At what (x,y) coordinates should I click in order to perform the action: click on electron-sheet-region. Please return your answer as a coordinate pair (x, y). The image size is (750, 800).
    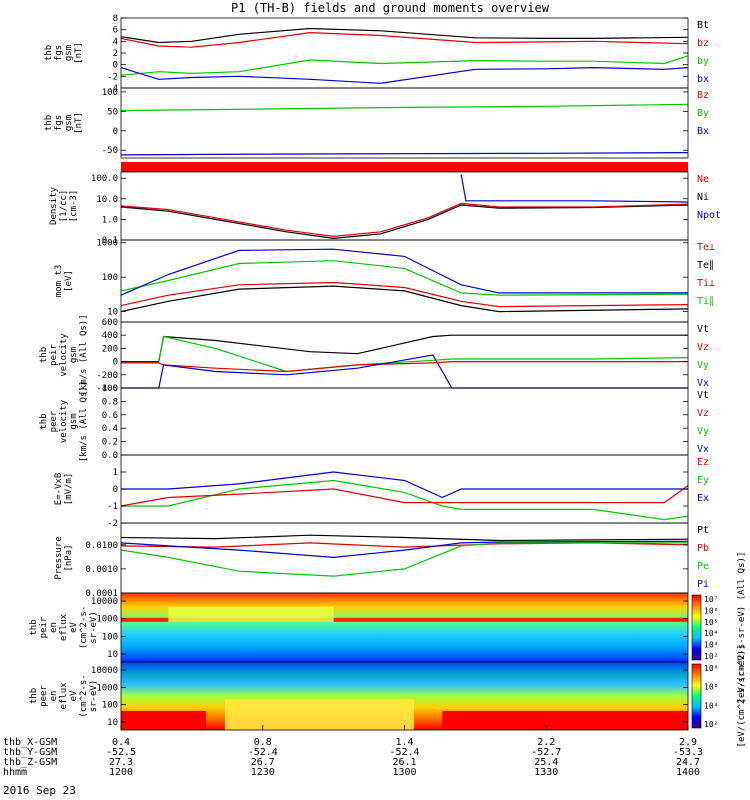
    Looking at the image, I should click on (319, 714).